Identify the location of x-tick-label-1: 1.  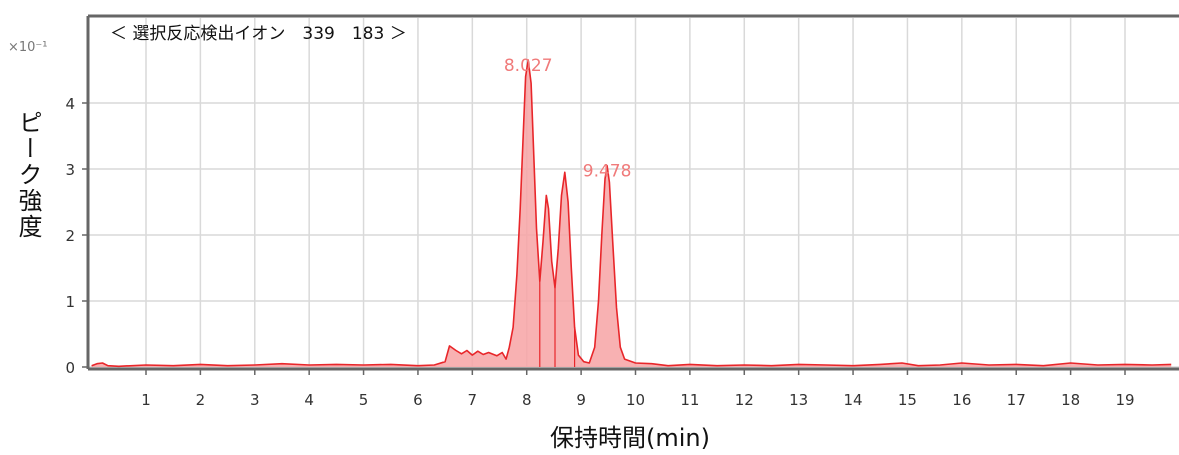
(146, 400).